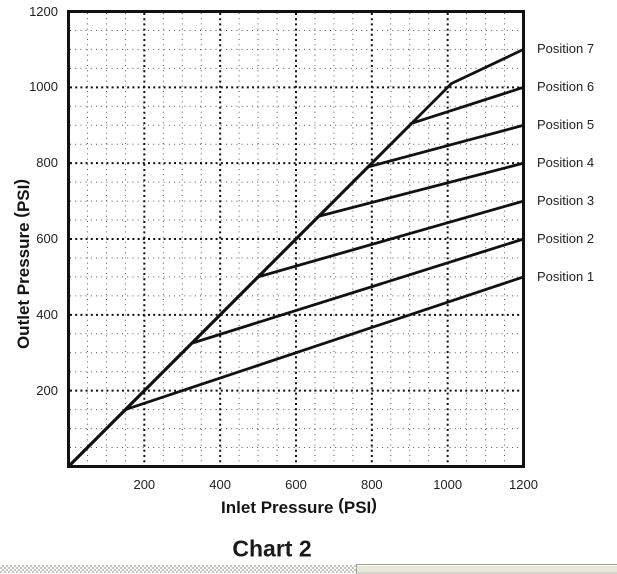 Image resolution: width=617 pixels, height=574 pixels. Describe the element at coordinates (272, 548) in the screenshot. I see `chart-title: Chart 2` at that location.